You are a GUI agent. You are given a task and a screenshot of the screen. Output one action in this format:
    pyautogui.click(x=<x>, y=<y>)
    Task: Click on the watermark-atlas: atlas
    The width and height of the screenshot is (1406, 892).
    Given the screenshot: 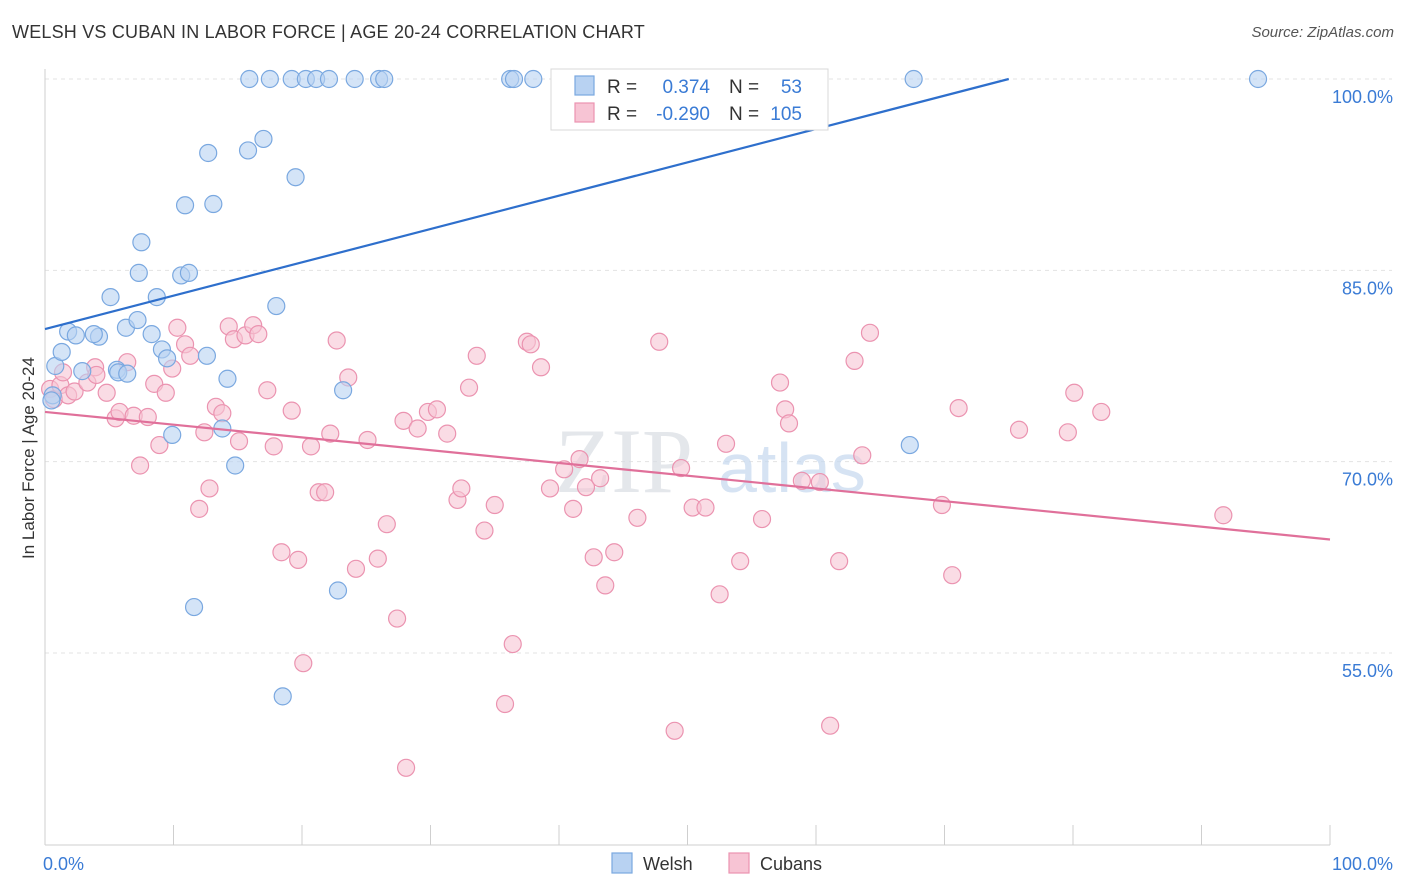 What is the action you would take?
    pyautogui.click(x=792, y=468)
    